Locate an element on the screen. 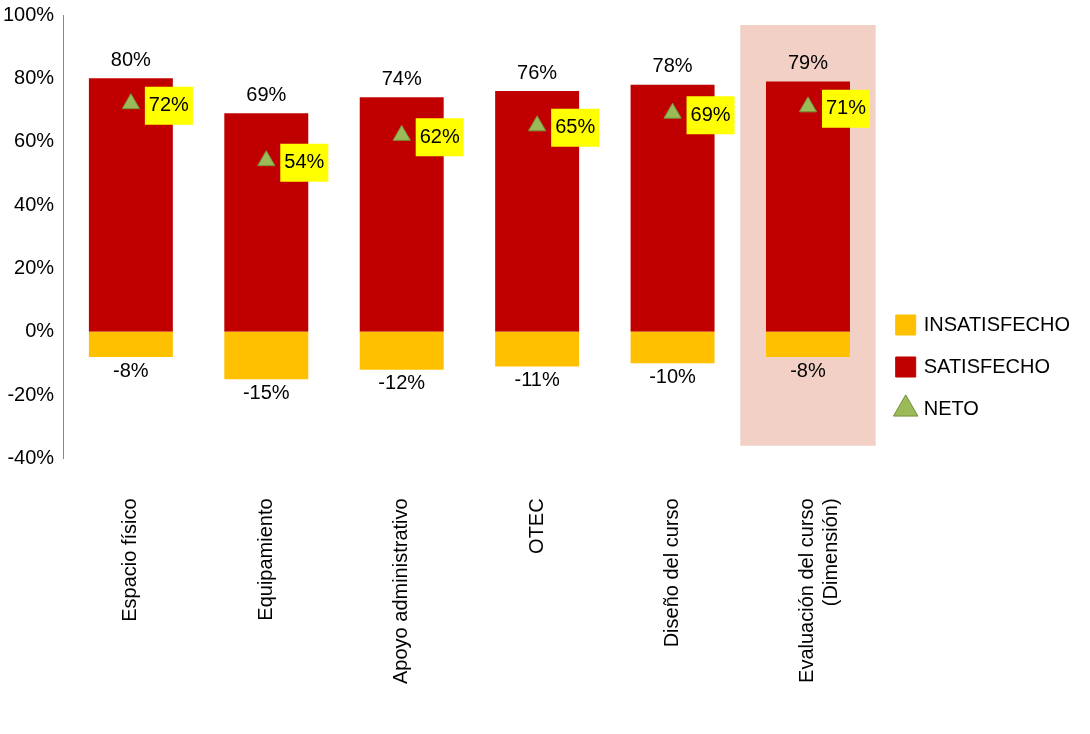 Image resolution: width=1090 pixels, height=734 pixels. data-label: -12% is located at coordinates (402, 382).